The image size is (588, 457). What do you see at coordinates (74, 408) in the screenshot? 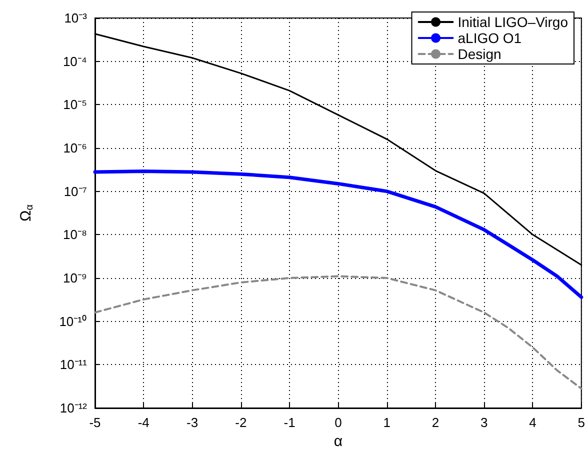
I see `y-tick-label: 10⁻¹²` at bounding box center [74, 408].